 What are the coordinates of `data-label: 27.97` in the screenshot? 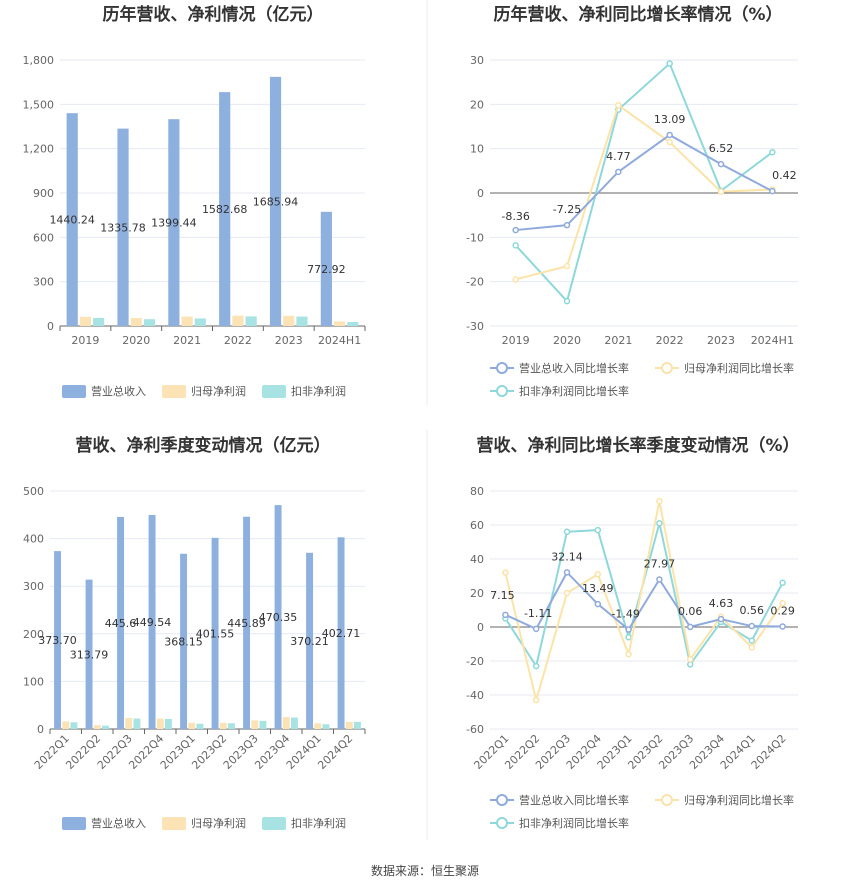 It's located at (660, 563).